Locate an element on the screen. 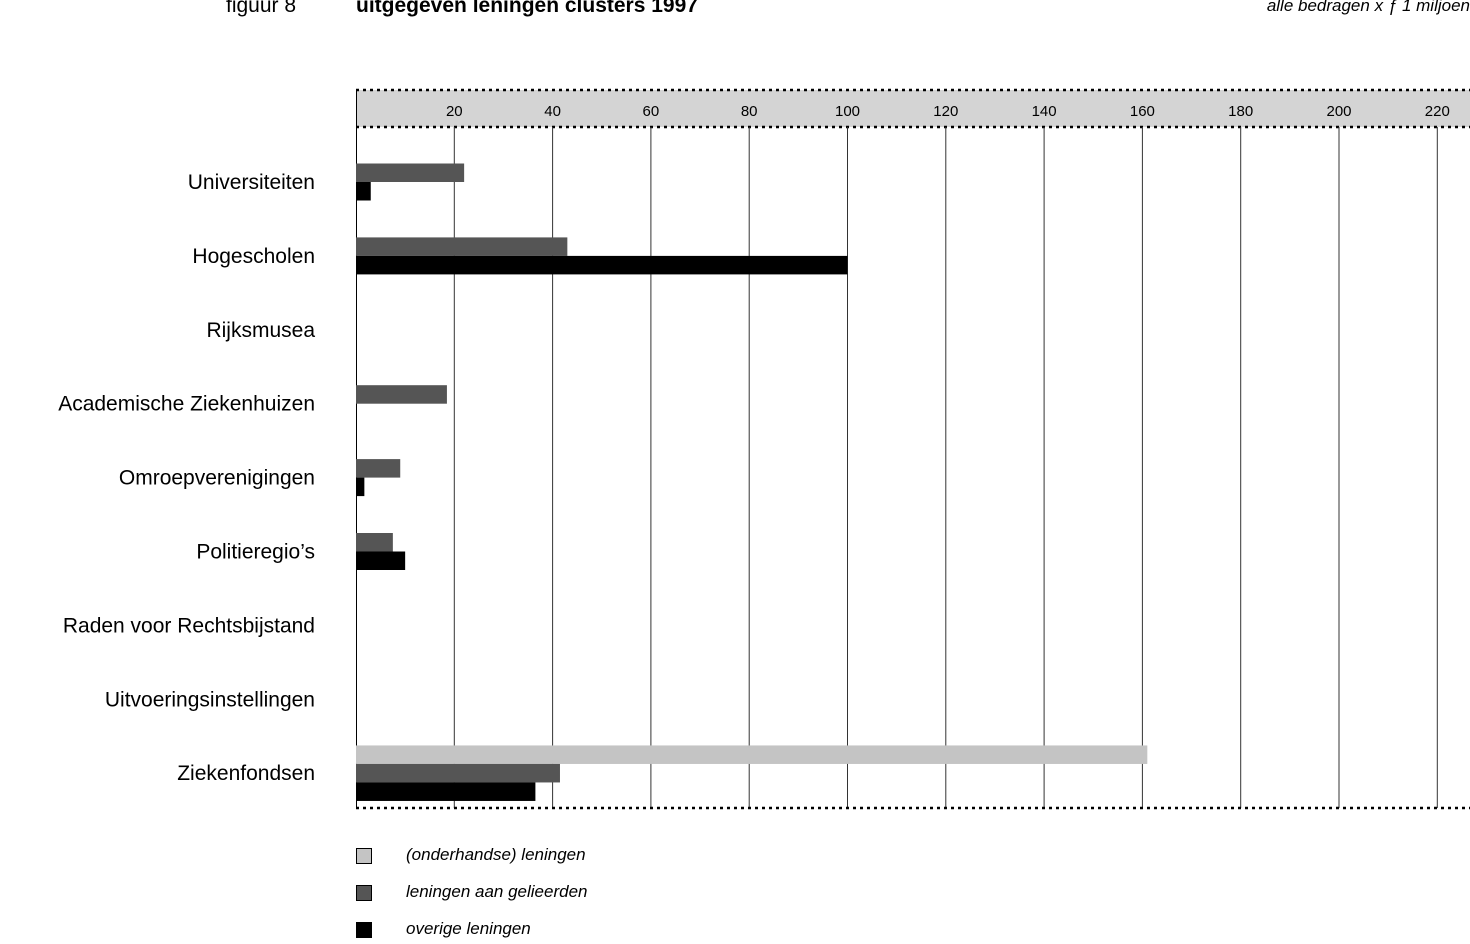 The image size is (1470, 944). x-tick-label-220: 220 is located at coordinates (1437, 111).